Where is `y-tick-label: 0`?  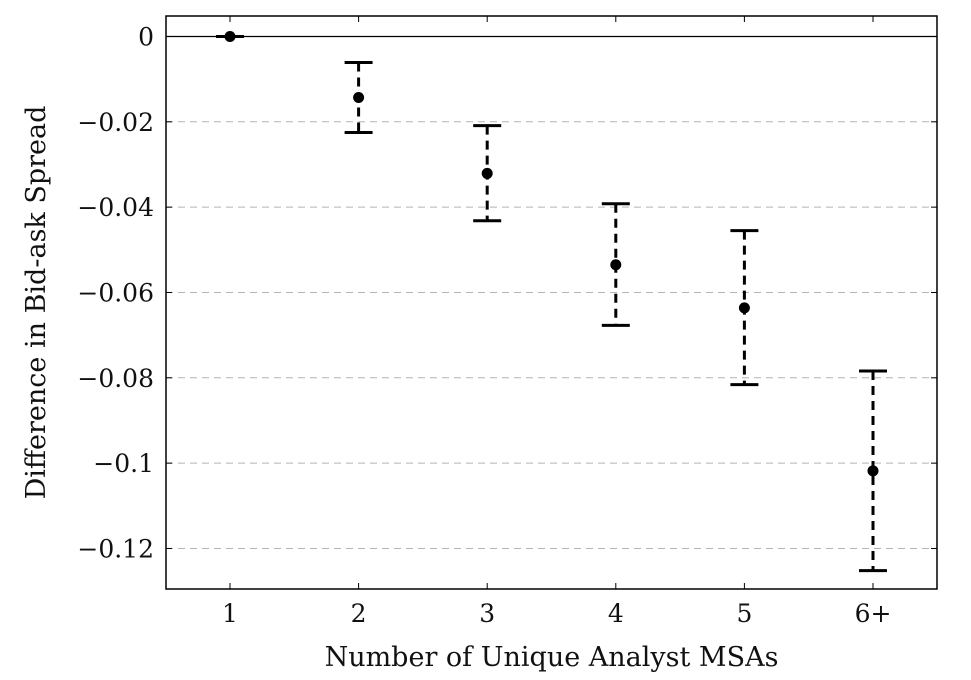 y-tick-label: 0 is located at coordinates (146, 36).